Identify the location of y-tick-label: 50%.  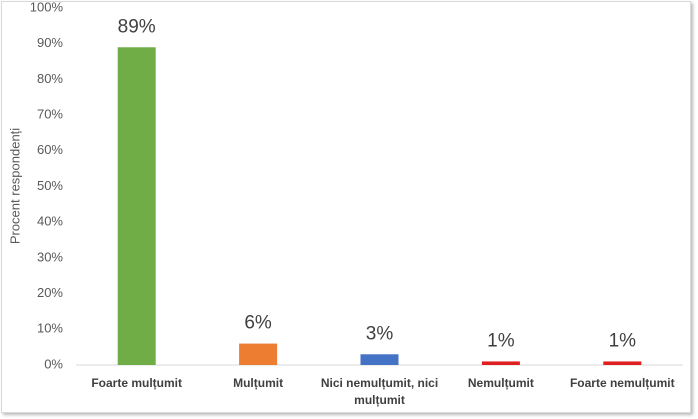
(50, 185).